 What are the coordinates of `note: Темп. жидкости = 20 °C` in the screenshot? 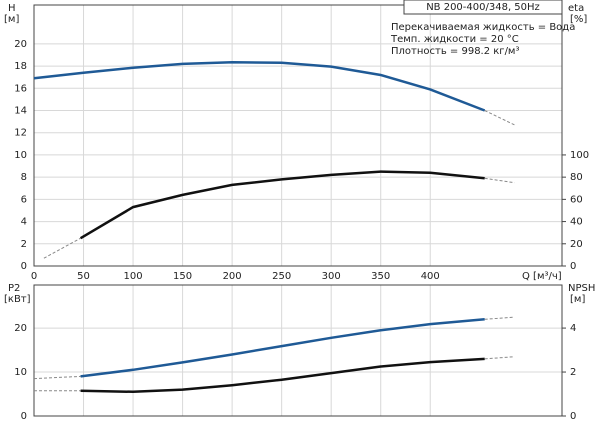 It's located at (454, 39).